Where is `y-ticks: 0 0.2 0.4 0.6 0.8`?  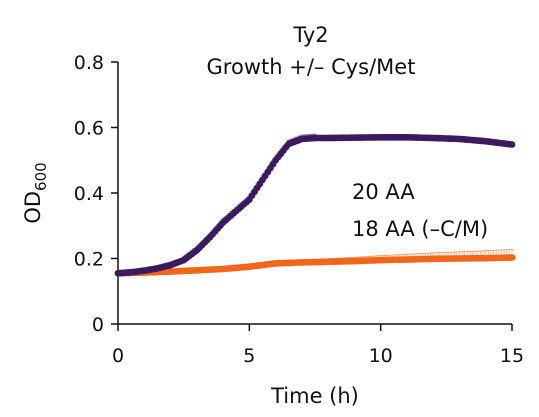
y-ticks: 0 0.2 0.4 0.6 0.8 is located at coordinates (96, 194).